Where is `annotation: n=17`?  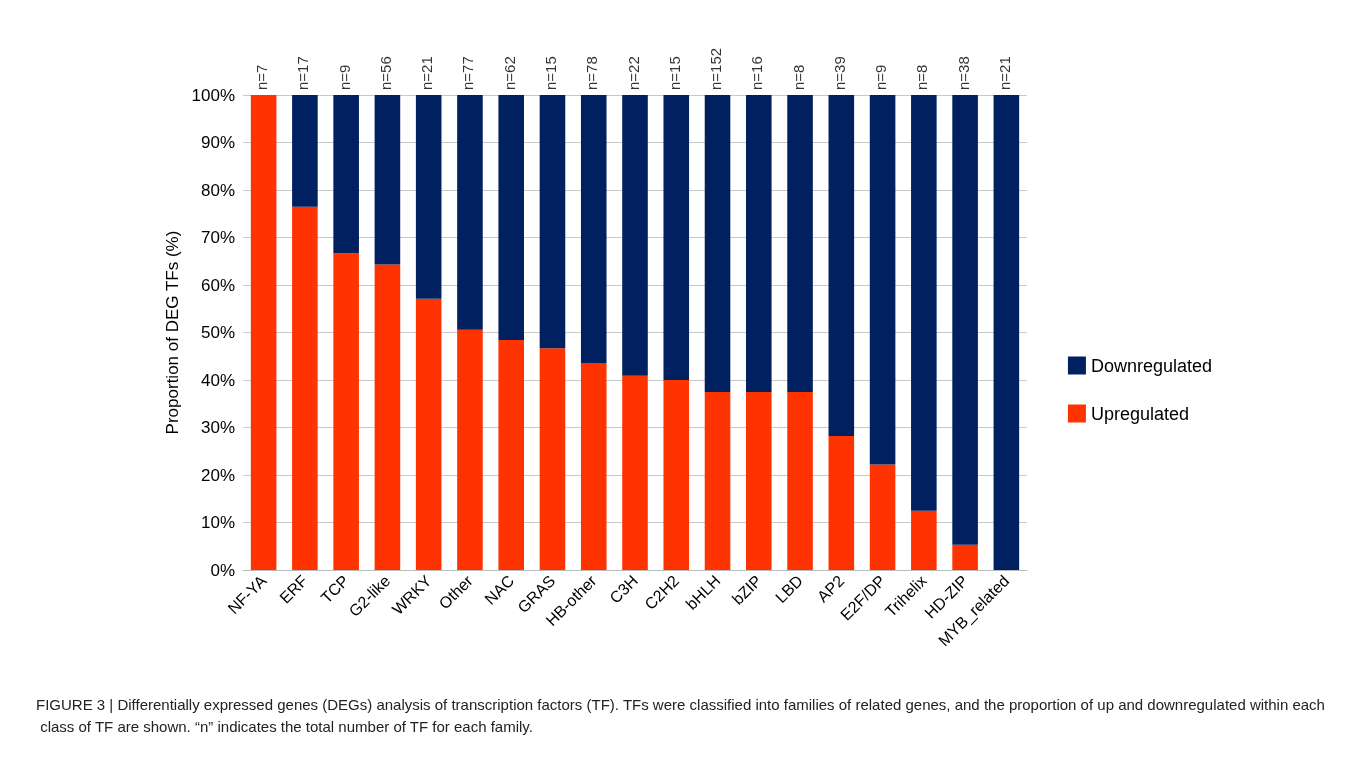 annotation: n=17 is located at coordinates (303, 73).